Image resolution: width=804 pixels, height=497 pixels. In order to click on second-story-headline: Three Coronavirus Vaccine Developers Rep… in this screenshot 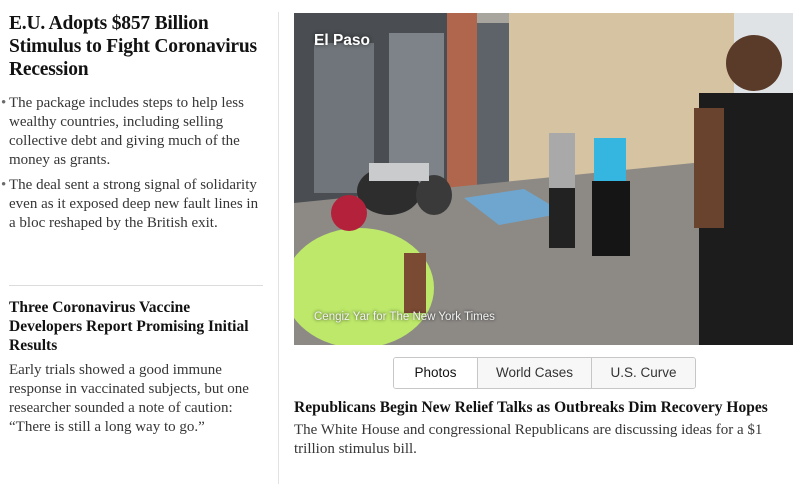, I will do `click(129, 326)`.